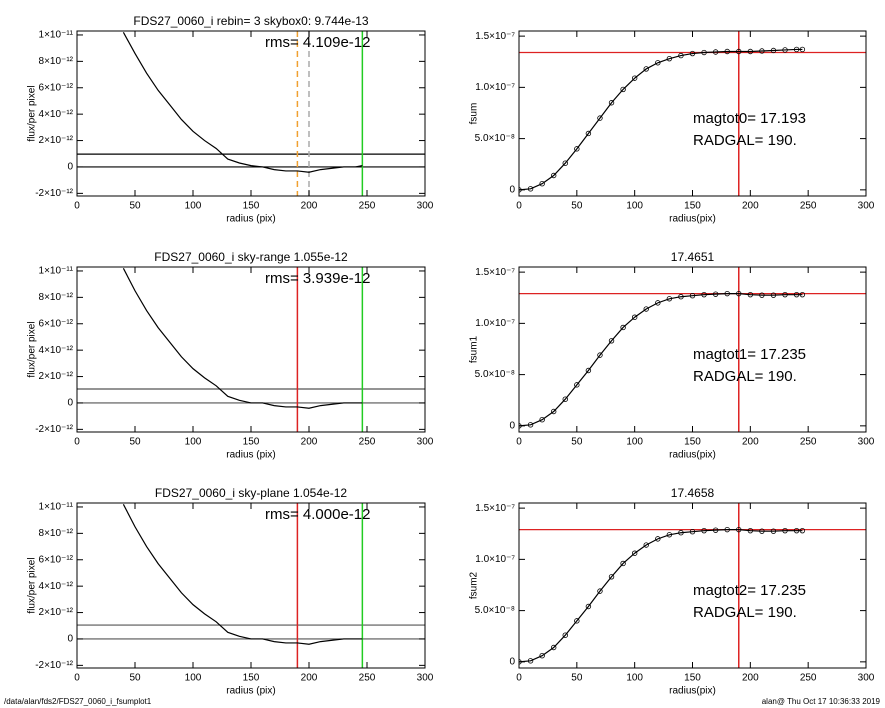 The image size is (885, 708). What do you see at coordinates (749, 118) in the screenshot?
I see `annotation: magtot0= 17.193` at bounding box center [749, 118].